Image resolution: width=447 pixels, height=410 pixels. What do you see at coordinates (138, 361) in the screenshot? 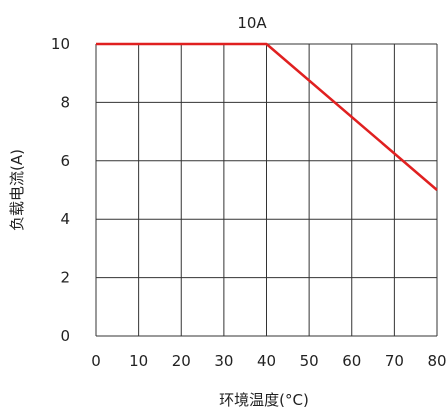
I see `x-tick-label: 10` at bounding box center [138, 361].